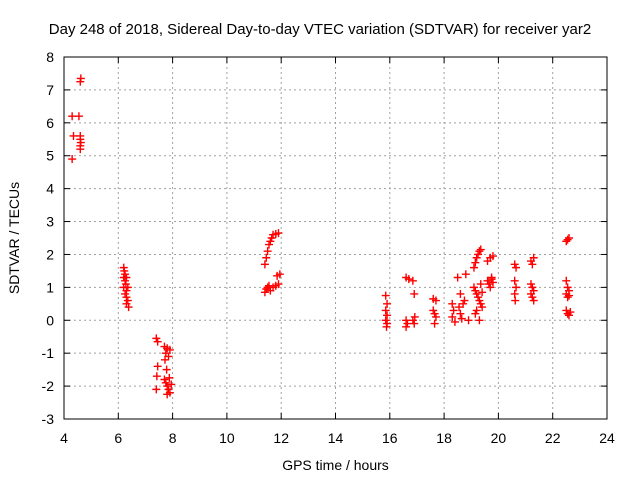  Describe the element at coordinates (50, 254) in the screenshot. I see `y-tick-label: 2` at that location.